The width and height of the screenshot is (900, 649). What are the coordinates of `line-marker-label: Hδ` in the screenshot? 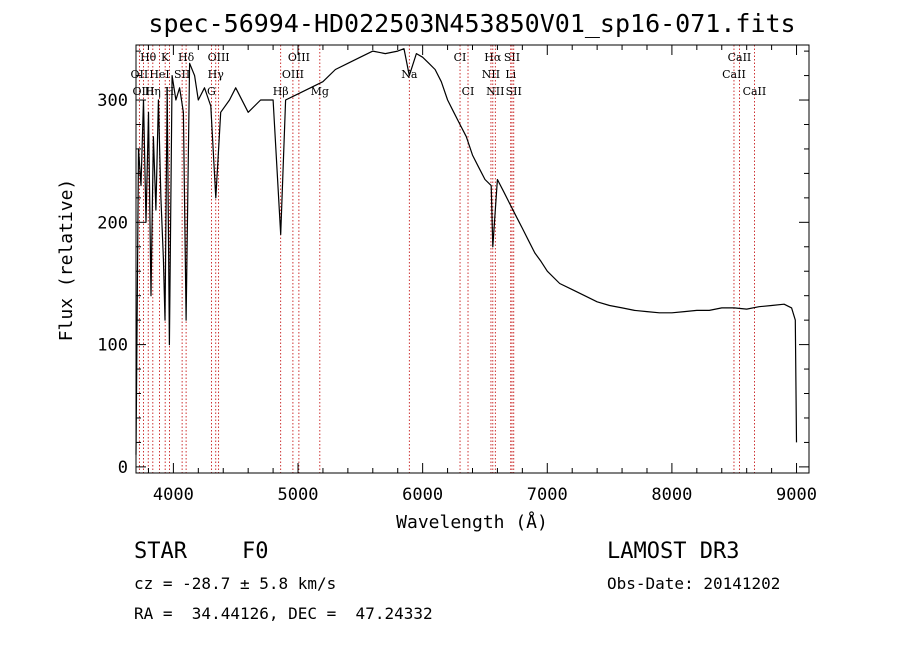 It's located at (186, 57).